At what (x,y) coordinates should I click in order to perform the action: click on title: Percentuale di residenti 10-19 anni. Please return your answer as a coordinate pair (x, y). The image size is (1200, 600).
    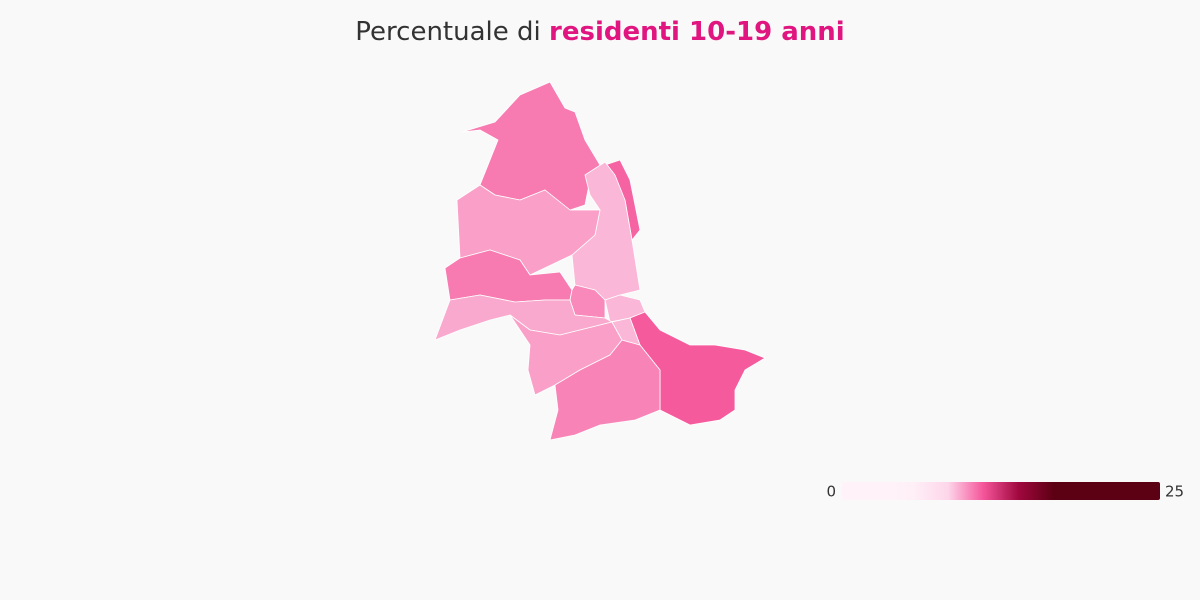
    Looking at the image, I should click on (599, 32).